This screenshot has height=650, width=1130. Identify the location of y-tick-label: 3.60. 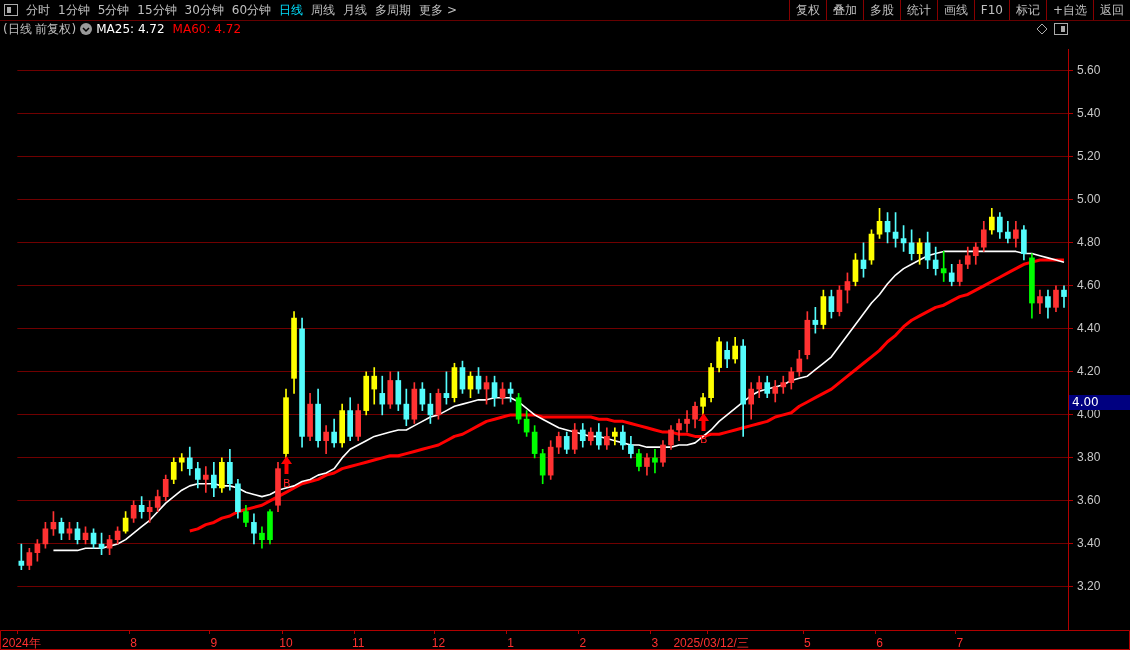
(1089, 500).